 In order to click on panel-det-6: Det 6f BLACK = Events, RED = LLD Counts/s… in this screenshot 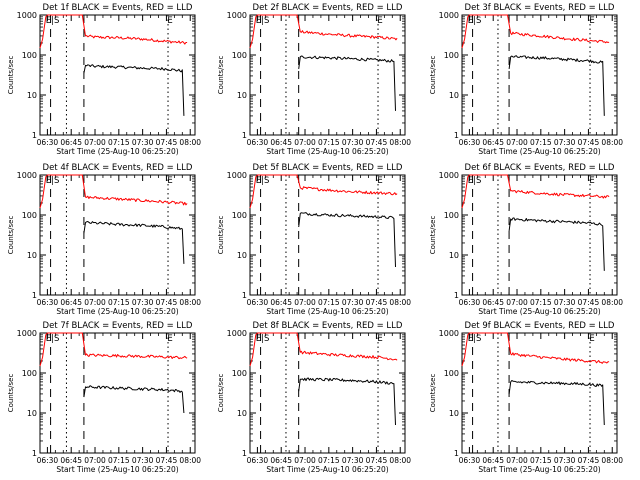, I will do `click(526, 239)`.